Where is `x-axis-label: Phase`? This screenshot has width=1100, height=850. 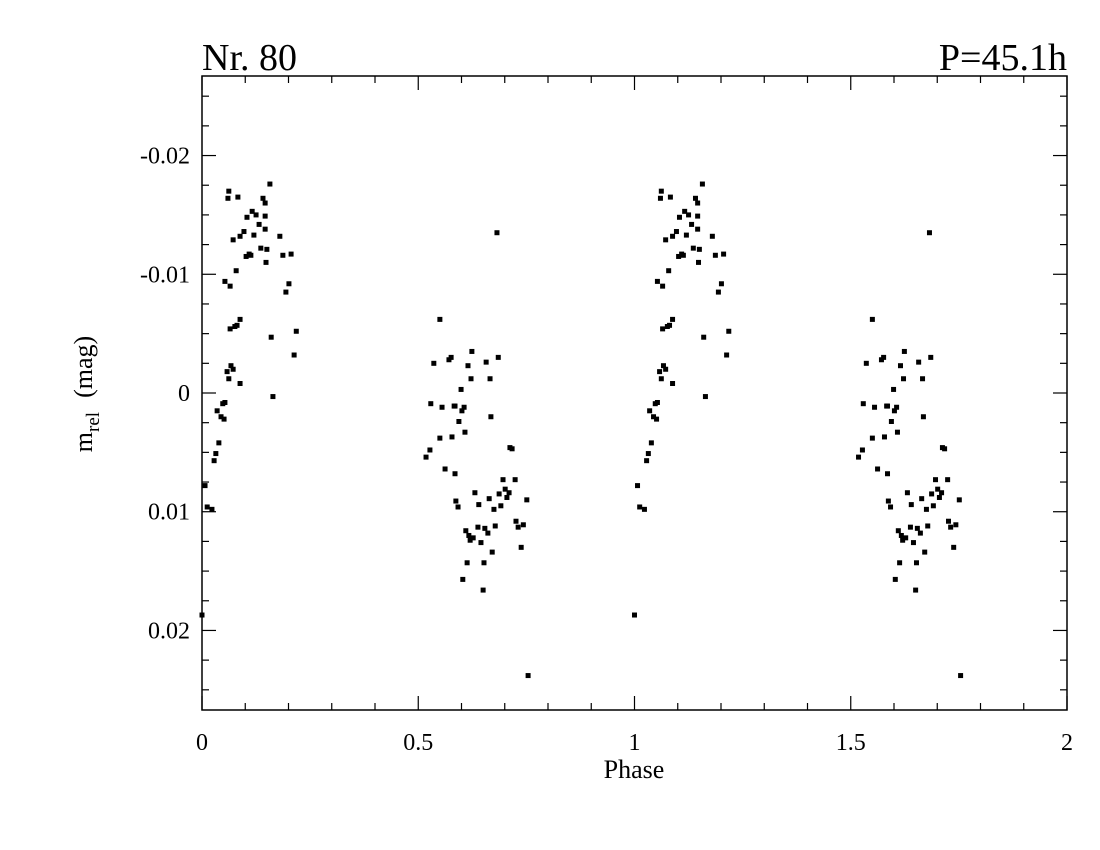 x-axis-label: Phase is located at coordinates (634, 769).